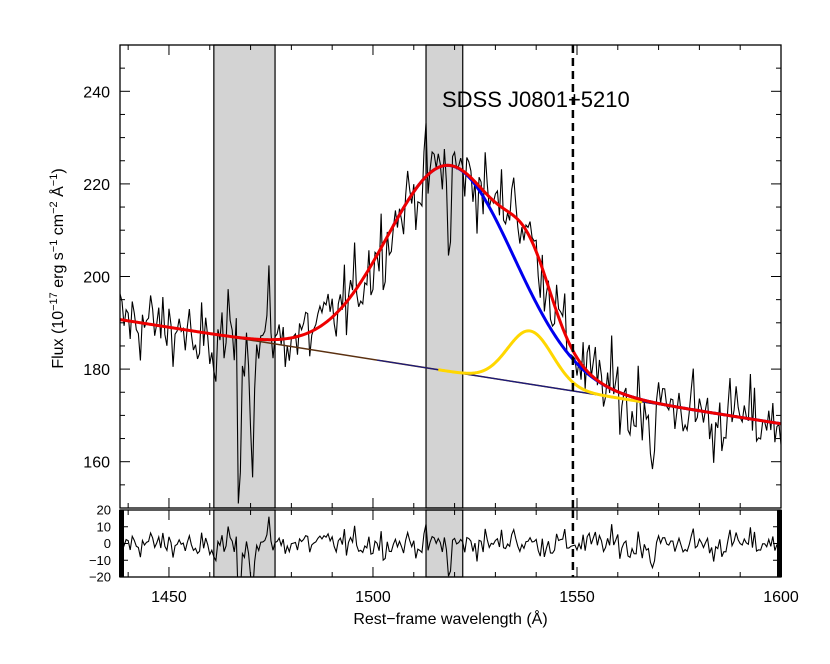 The height and width of the screenshot is (664, 830). I want to click on y-axis-title-part: erg s, so click(58, 272).